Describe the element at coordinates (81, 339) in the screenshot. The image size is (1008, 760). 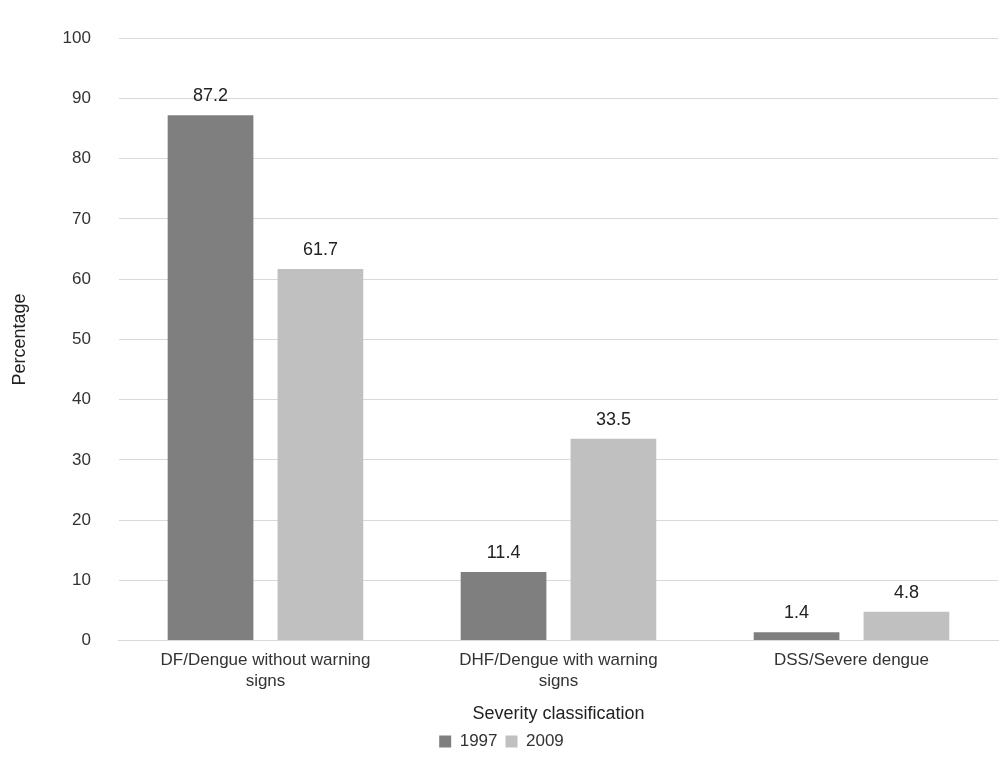
I see `y-tick-label: 50` at that location.